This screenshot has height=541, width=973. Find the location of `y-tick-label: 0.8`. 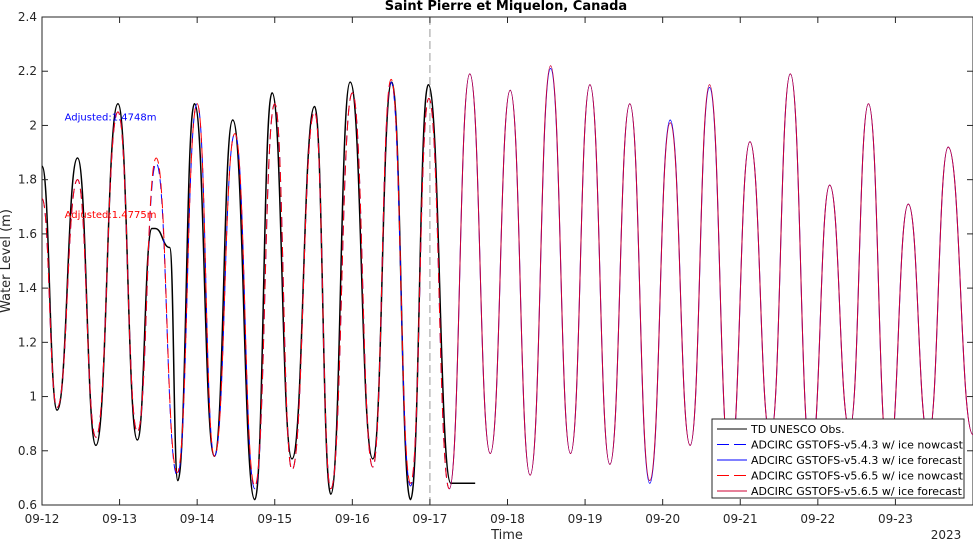

y-tick-label: 0.8 is located at coordinates (27, 451).